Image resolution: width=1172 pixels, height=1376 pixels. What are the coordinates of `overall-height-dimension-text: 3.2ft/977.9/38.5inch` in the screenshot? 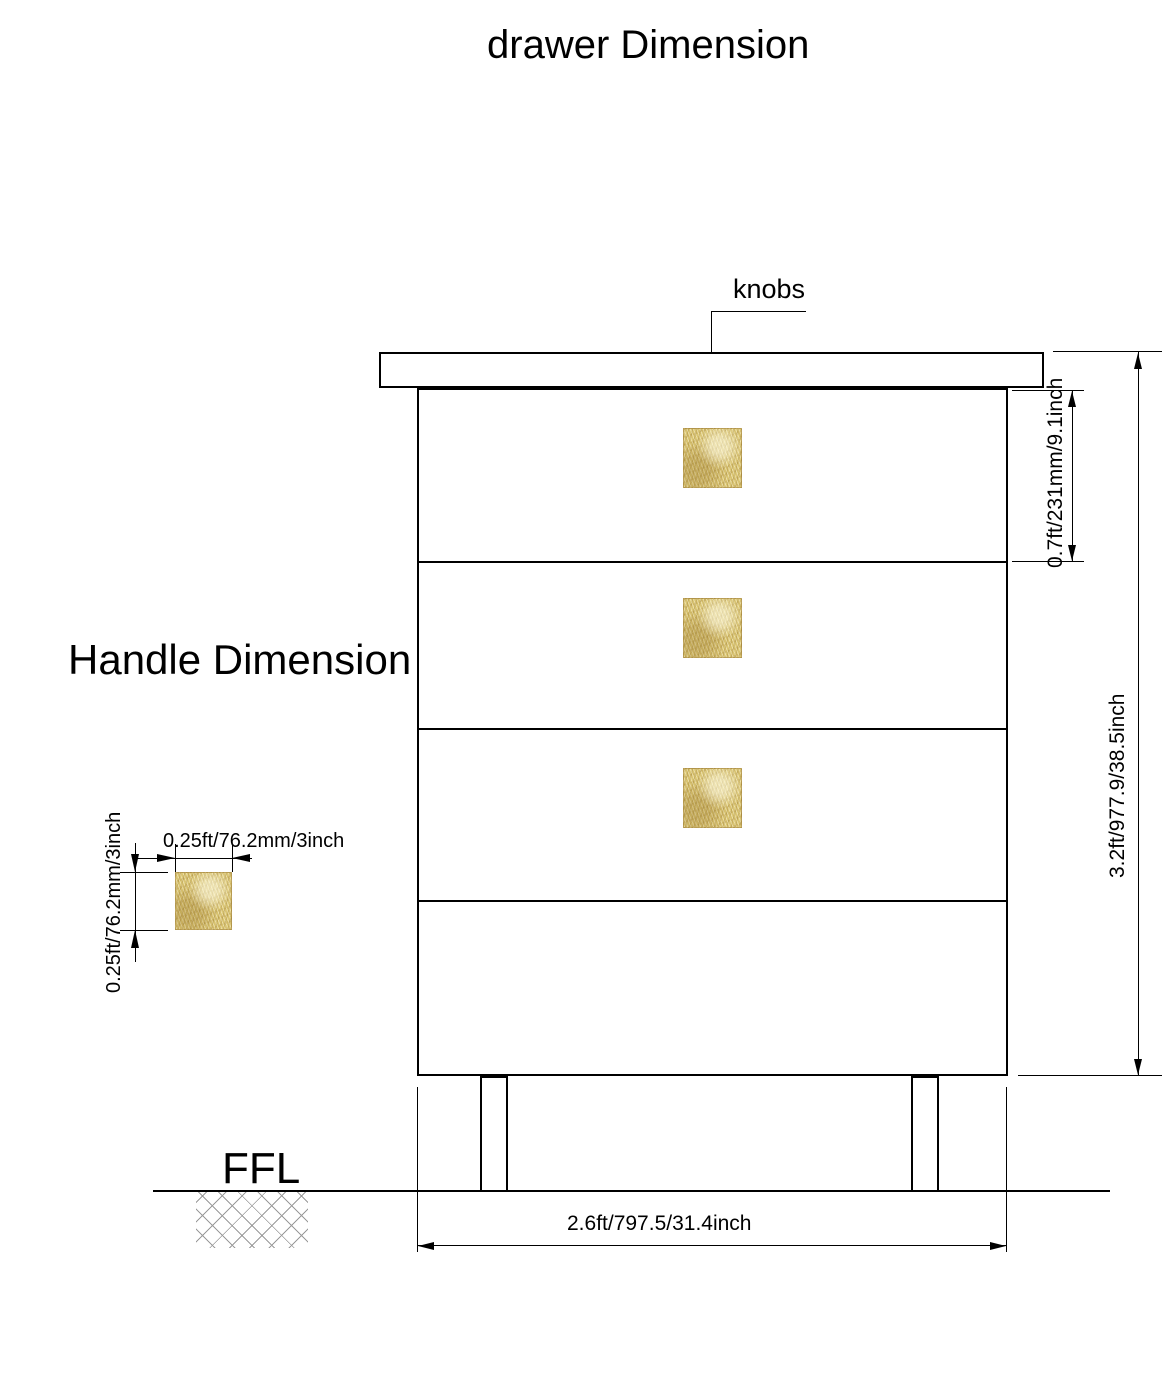 It's located at (1117, 785).